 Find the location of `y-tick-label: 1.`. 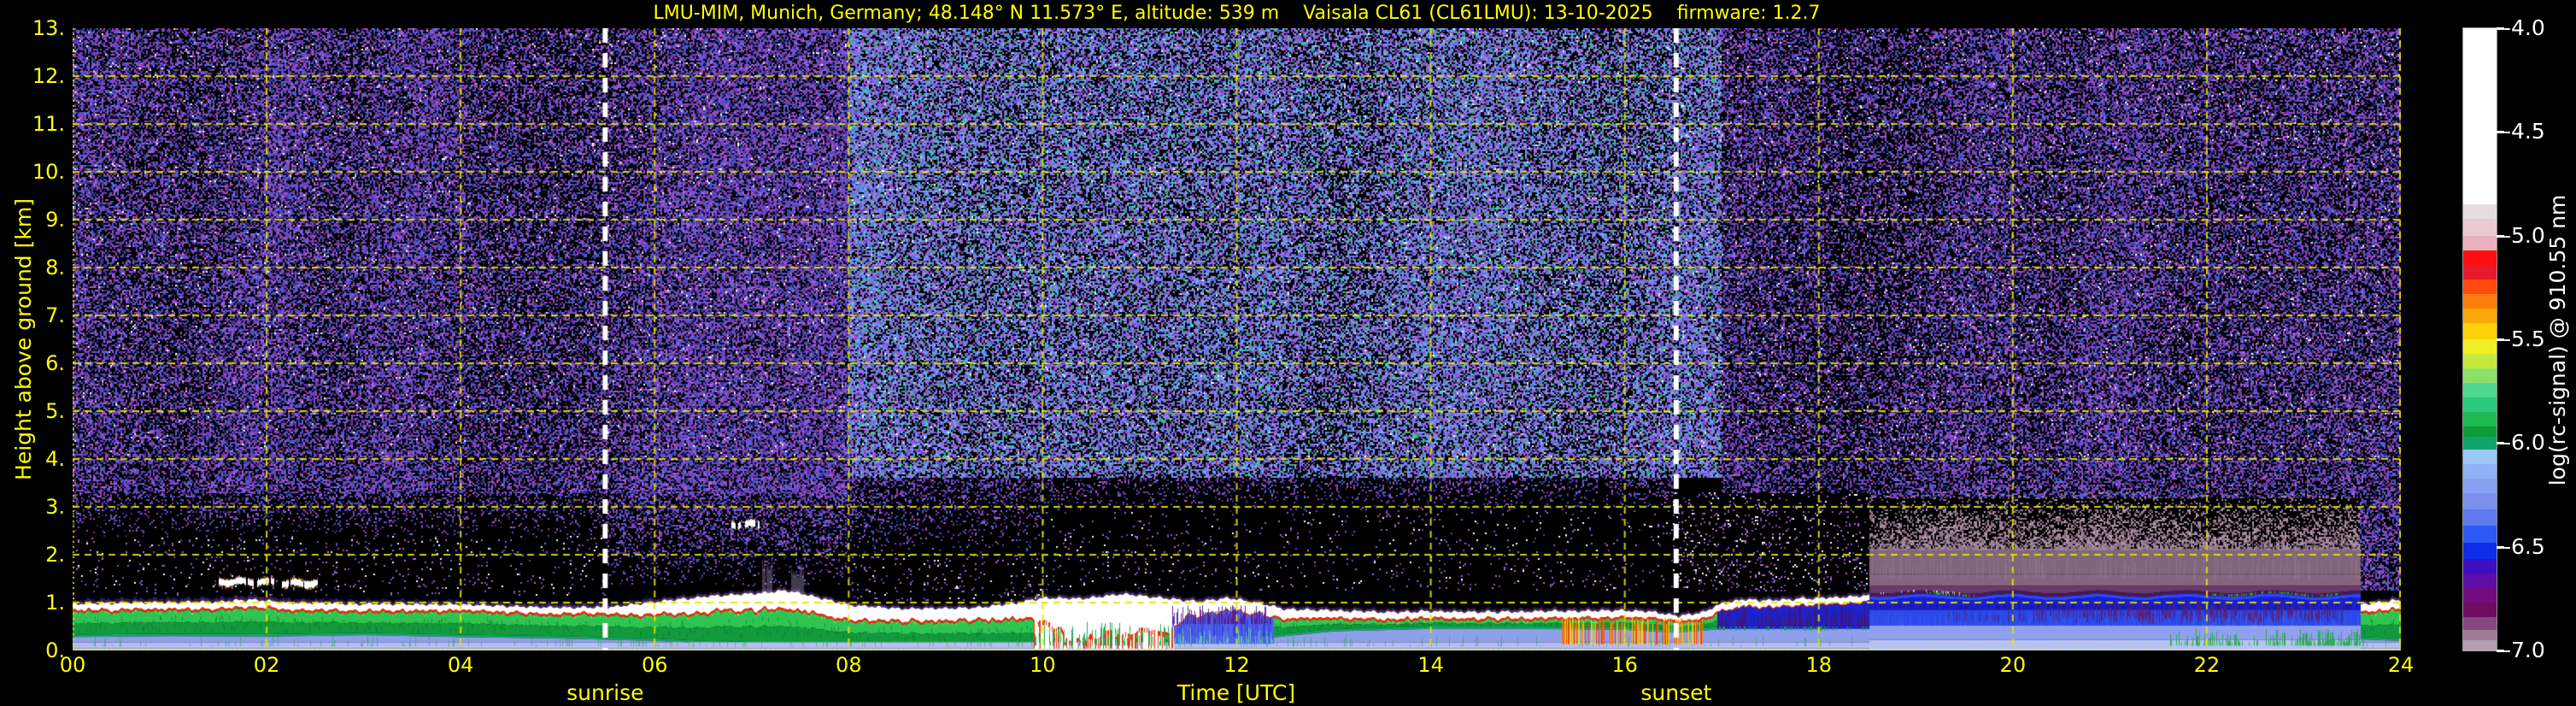

y-tick-label: 1. is located at coordinates (55, 603).